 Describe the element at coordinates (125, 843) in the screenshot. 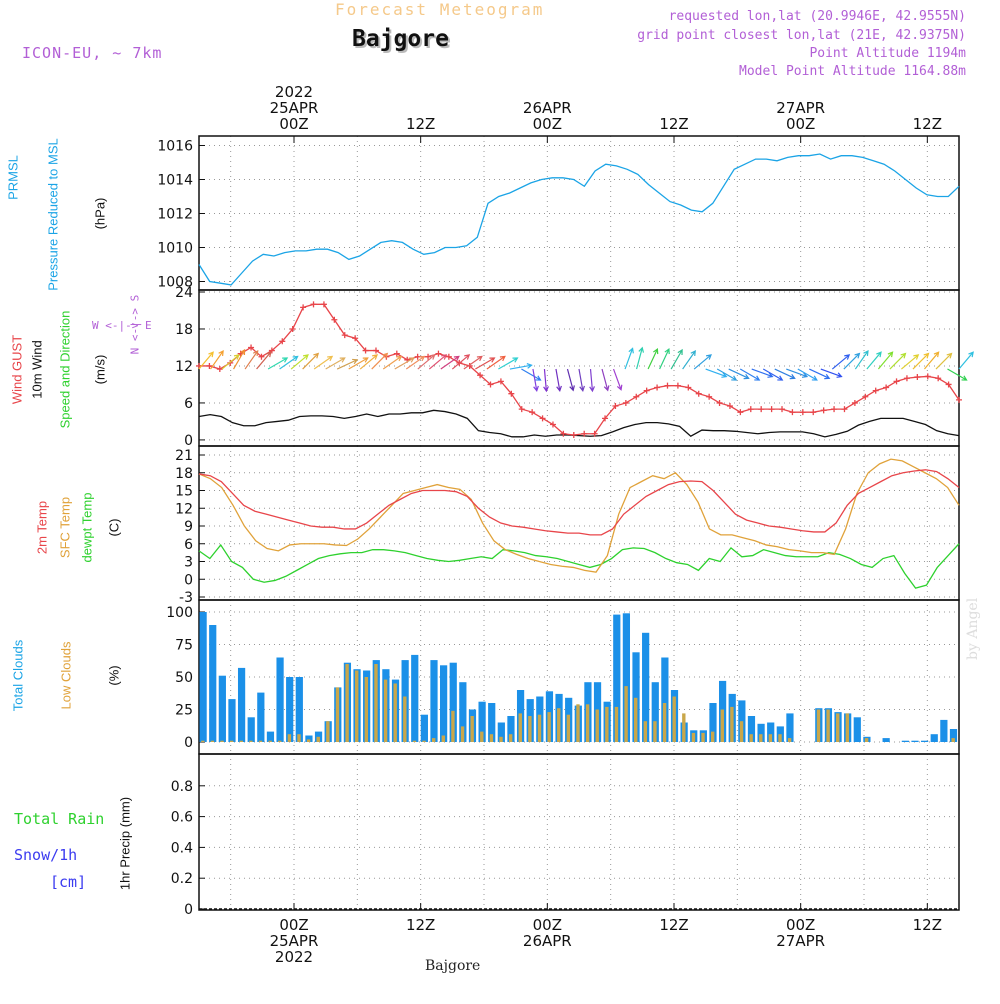

I see `precip-axis-label: 1hr Precip (mm)` at that location.